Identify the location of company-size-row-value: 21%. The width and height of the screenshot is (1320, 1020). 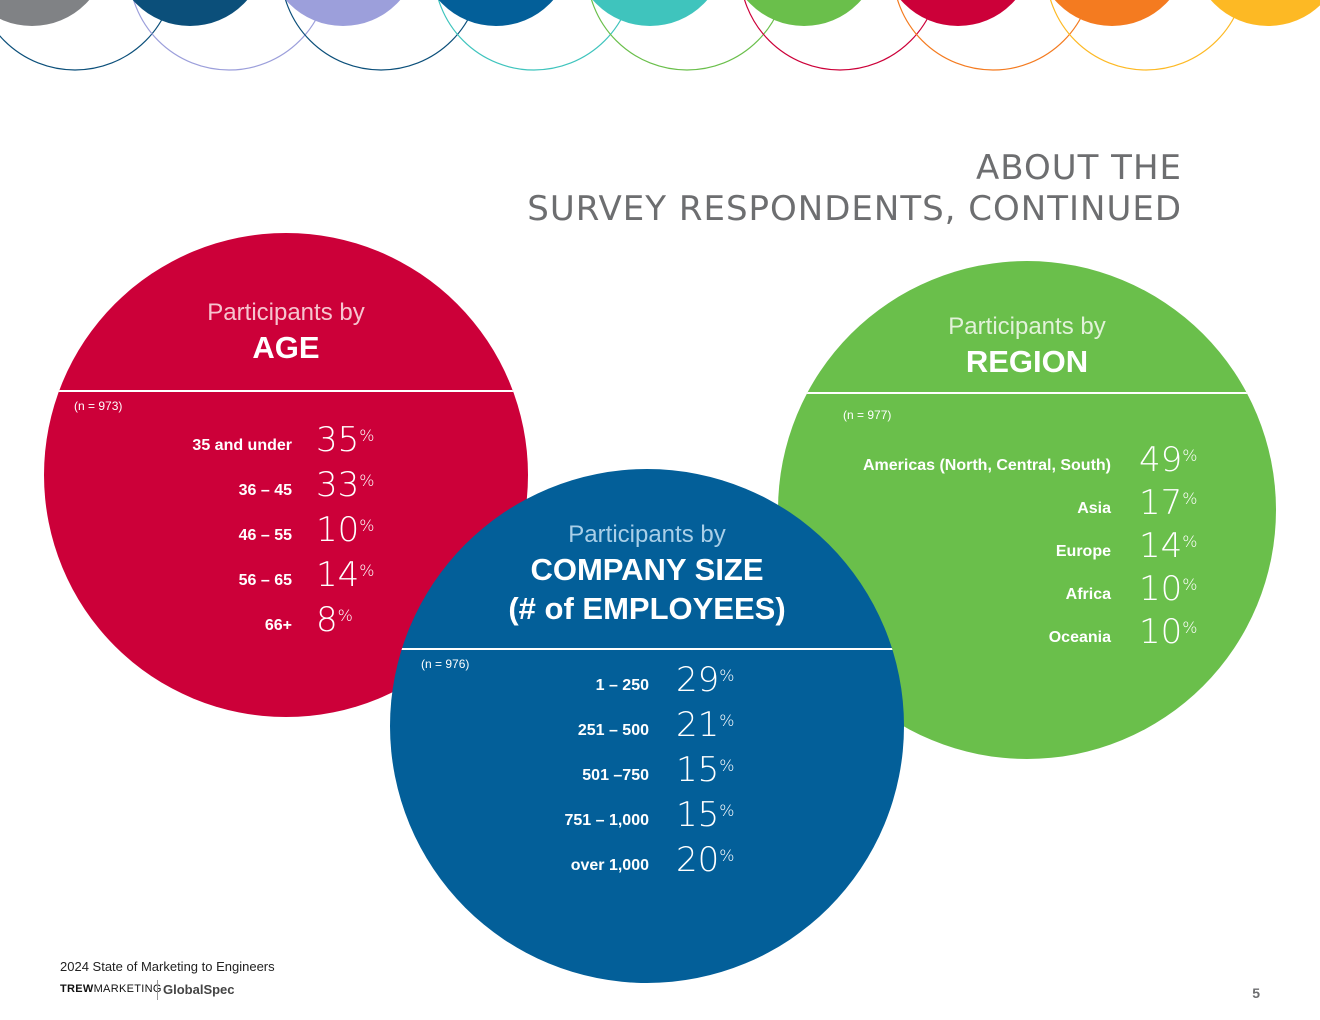
(705, 725).